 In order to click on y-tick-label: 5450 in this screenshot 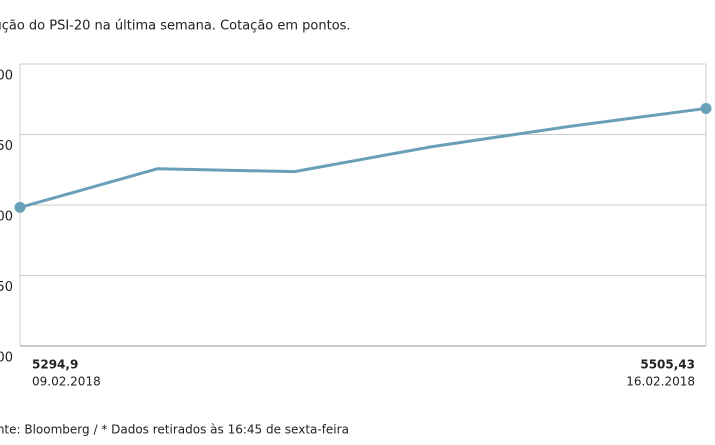, I will do `click(6, 146)`.